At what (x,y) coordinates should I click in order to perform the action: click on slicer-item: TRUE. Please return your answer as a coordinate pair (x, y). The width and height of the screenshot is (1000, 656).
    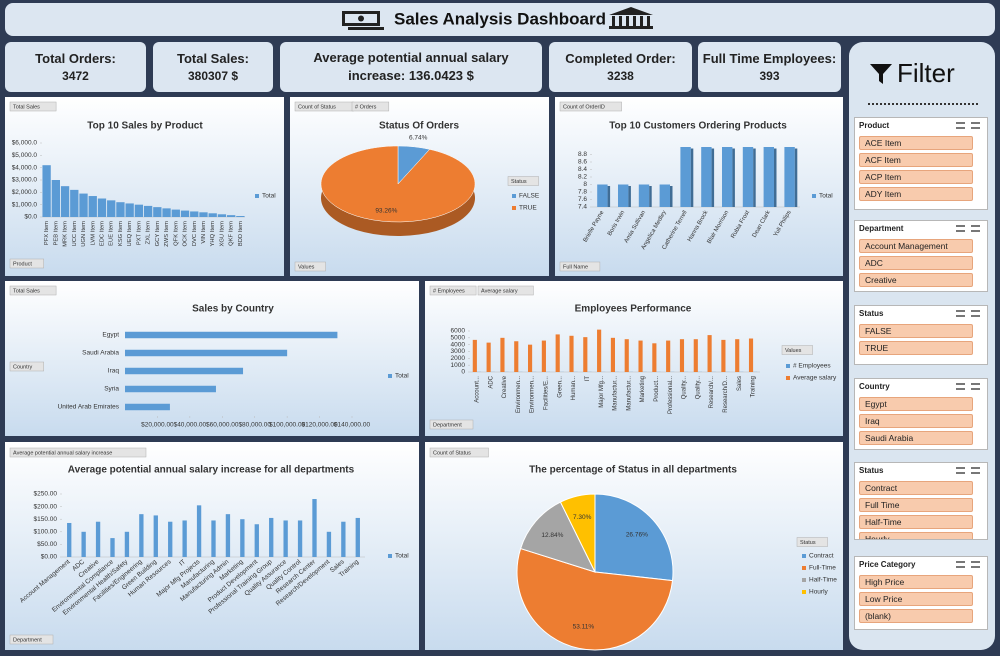
    Looking at the image, I should click on (916, 348).